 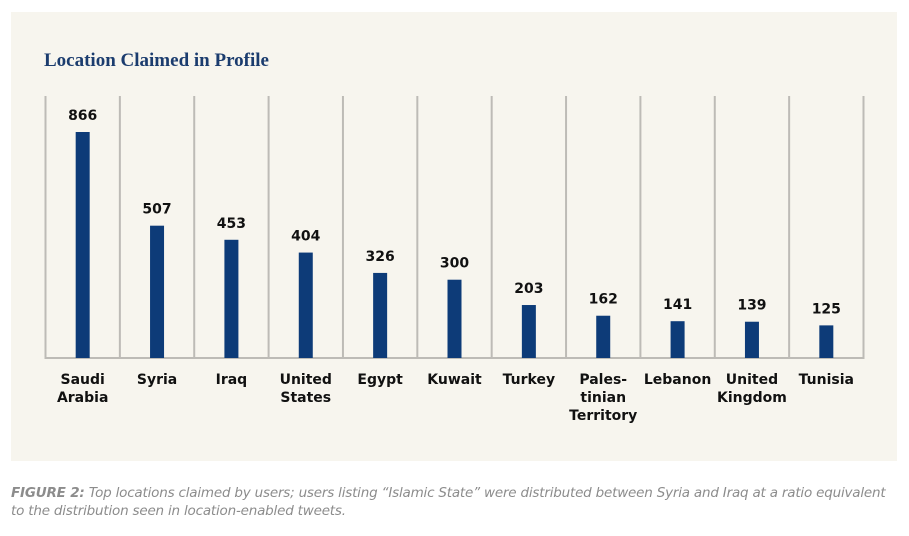 What do you see at coordinates (677, 380) in the screenshot?
I see `category-label: Lebanon` at bounding box center [677, 380].